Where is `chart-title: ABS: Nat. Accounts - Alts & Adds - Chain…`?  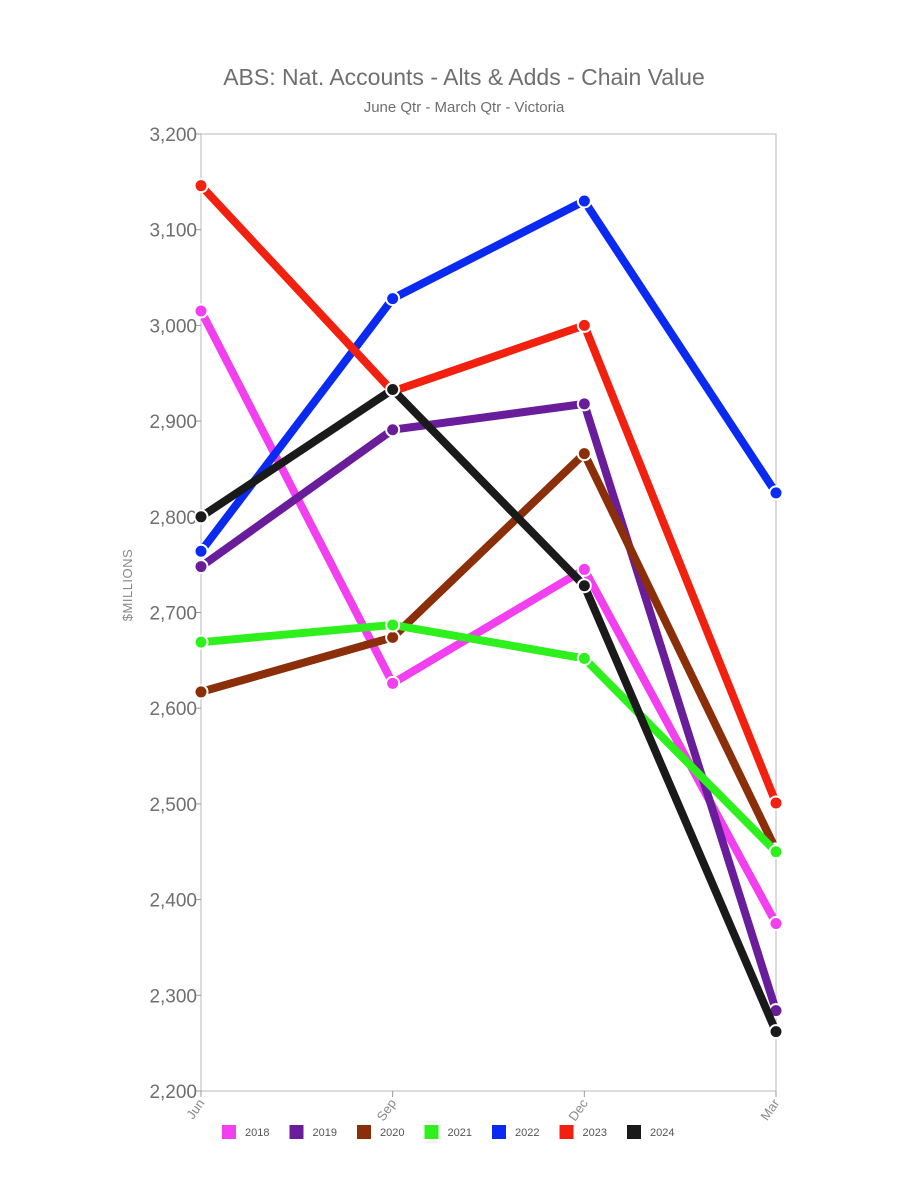
chart-title: ABS: Nat. Accounts - Alts & Adds - Chain… is located at coordinates (464, 77).